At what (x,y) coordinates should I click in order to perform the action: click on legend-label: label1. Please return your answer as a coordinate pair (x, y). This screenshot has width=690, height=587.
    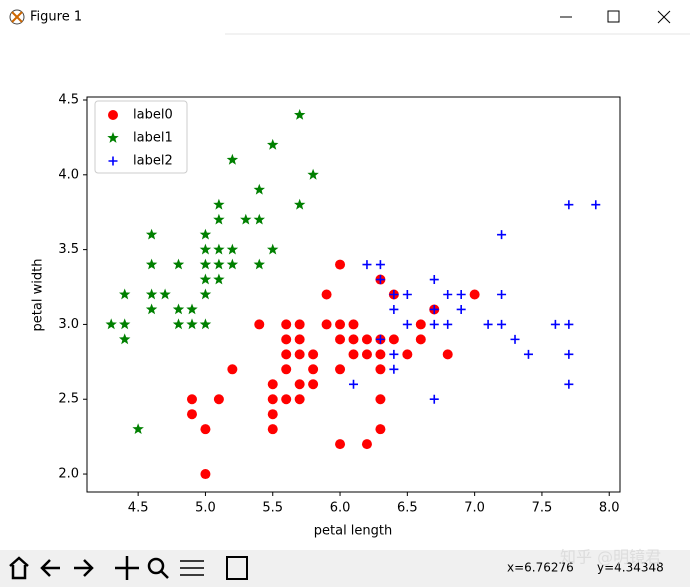
    Looking at the image, I should click on (153, 138).